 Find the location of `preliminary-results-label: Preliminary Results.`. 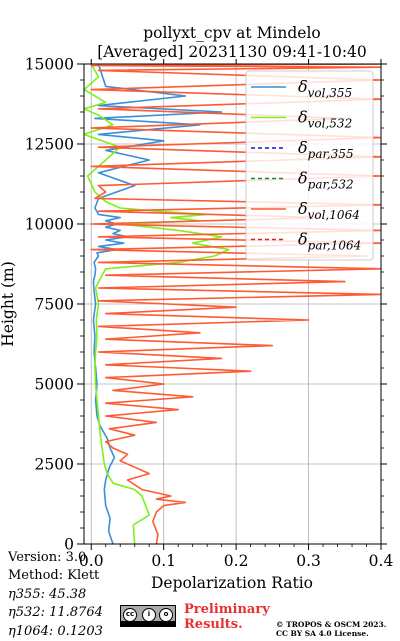

preliminary-results-label: Preliminary Results. is located at coordinates (227, 617).